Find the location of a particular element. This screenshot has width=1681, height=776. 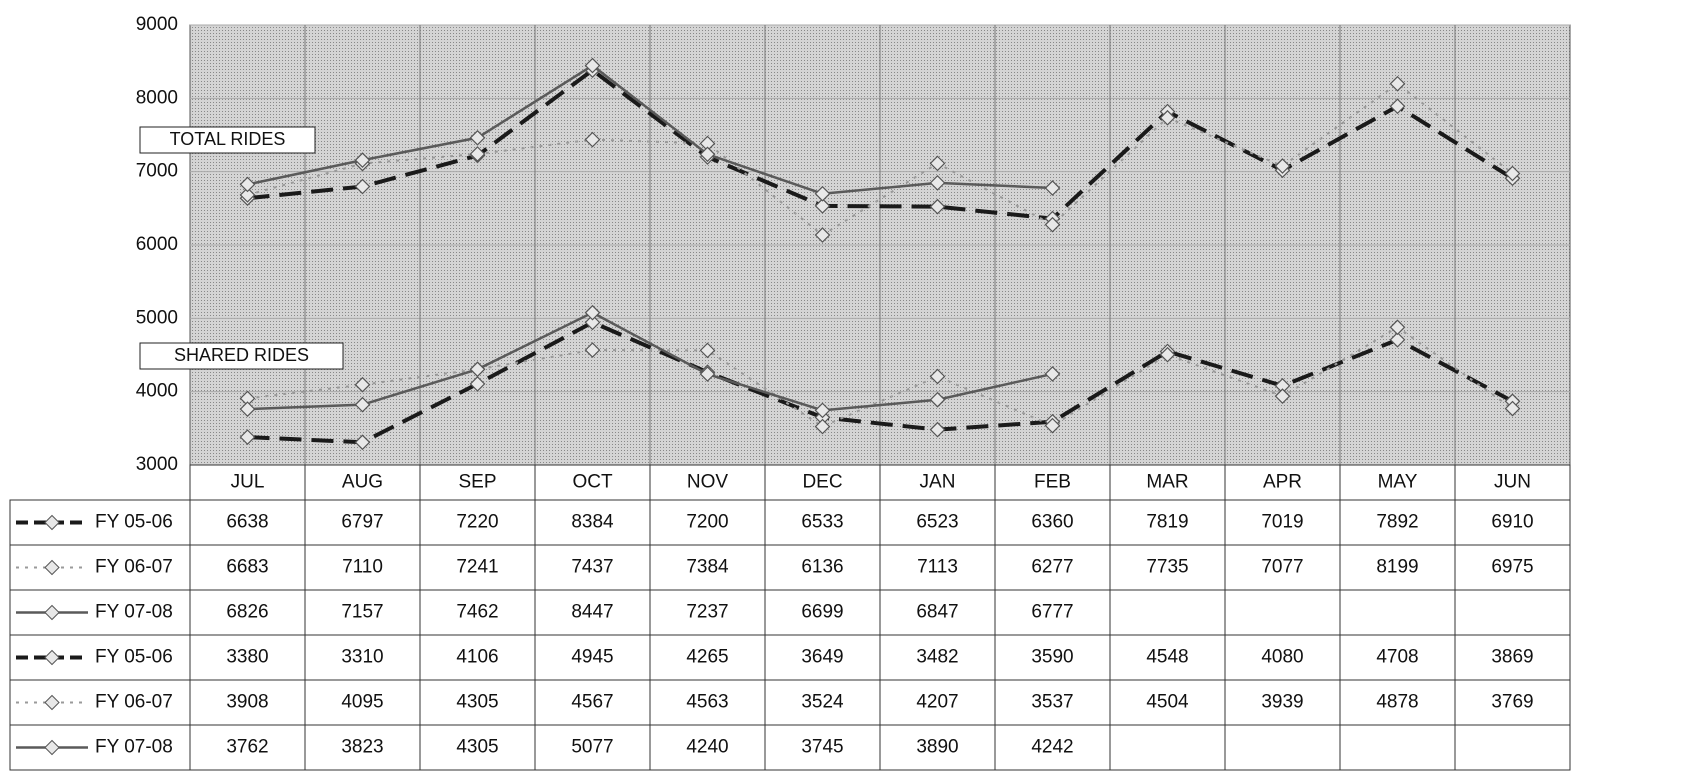

x-tick-label: OCT is located at coordinates (592, 482).